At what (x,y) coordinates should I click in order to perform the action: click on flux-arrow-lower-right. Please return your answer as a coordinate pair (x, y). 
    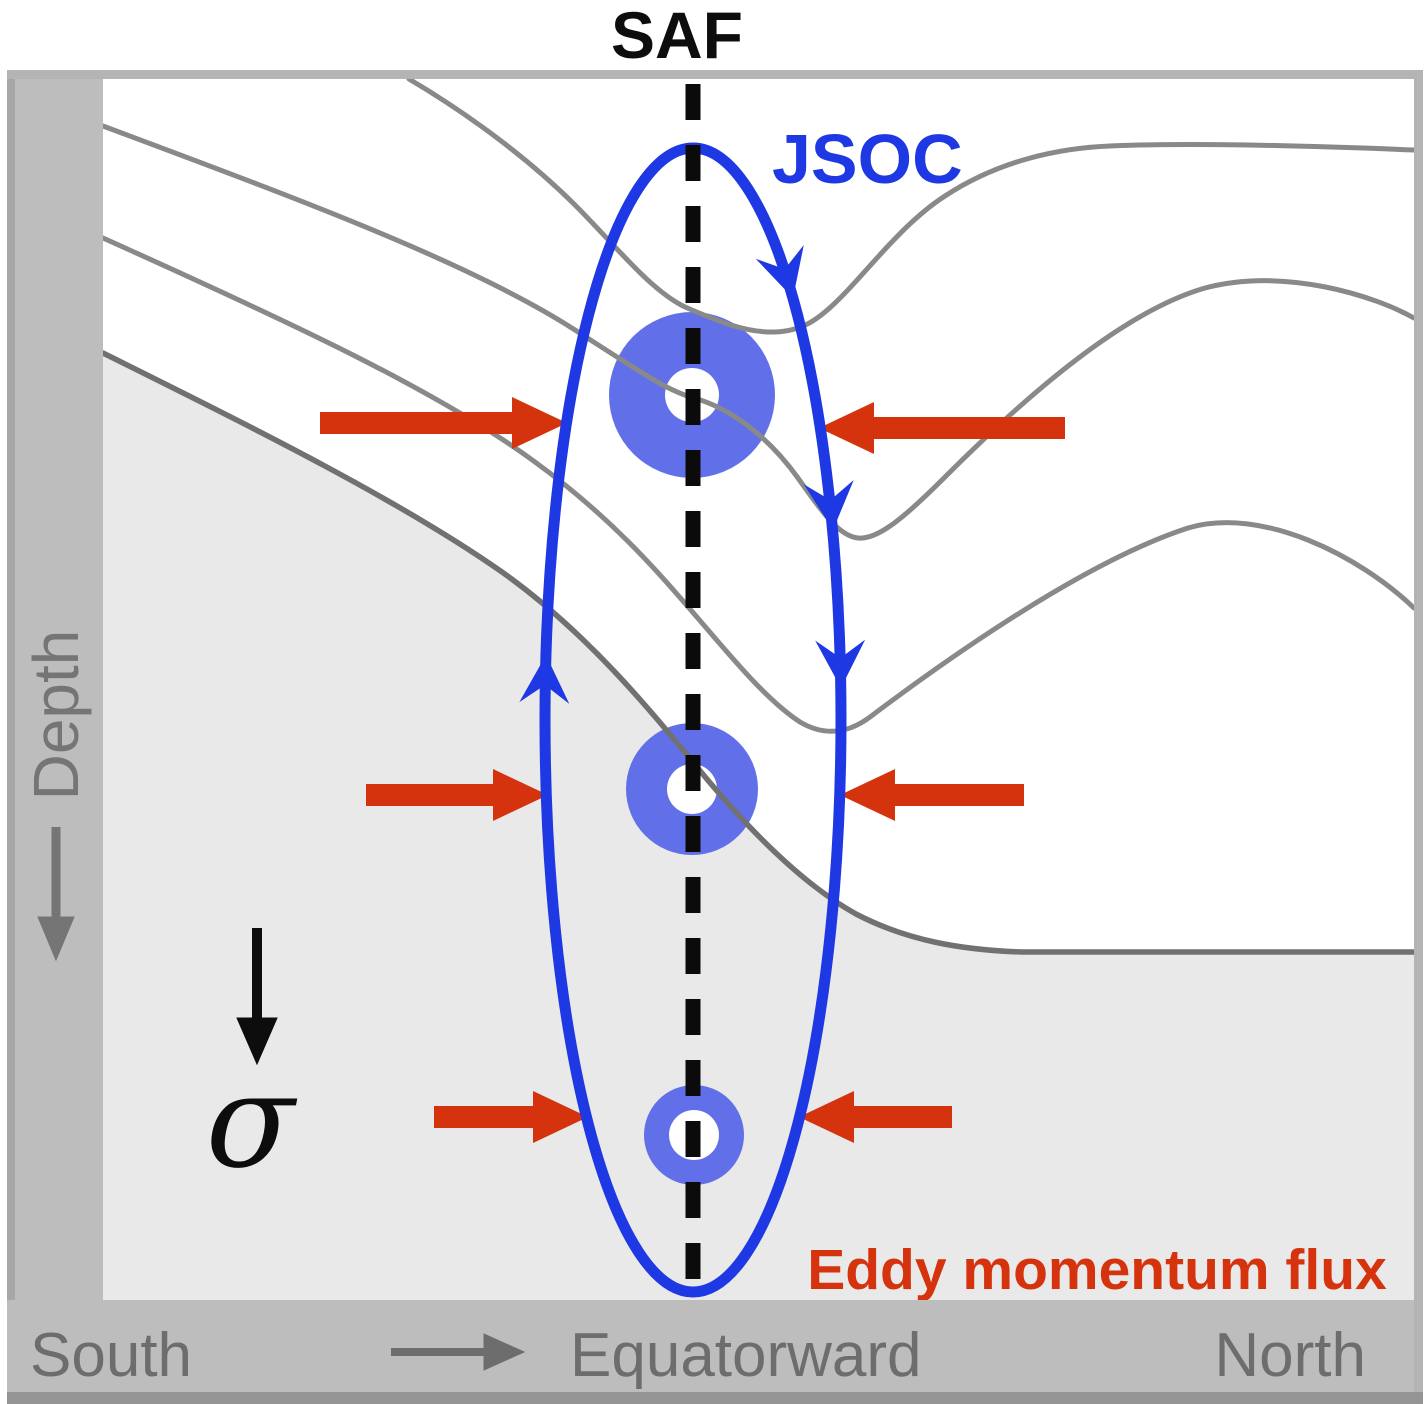
    Looking at the image, I should click on (875, 1117).